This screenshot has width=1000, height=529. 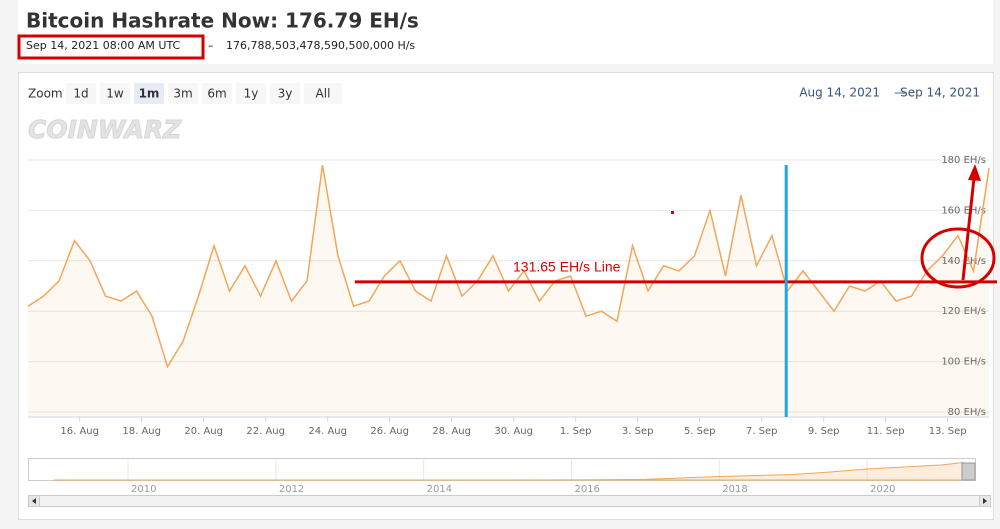 I want to click on x-tick-label: 1. Sep, so click(x=576, y=431).